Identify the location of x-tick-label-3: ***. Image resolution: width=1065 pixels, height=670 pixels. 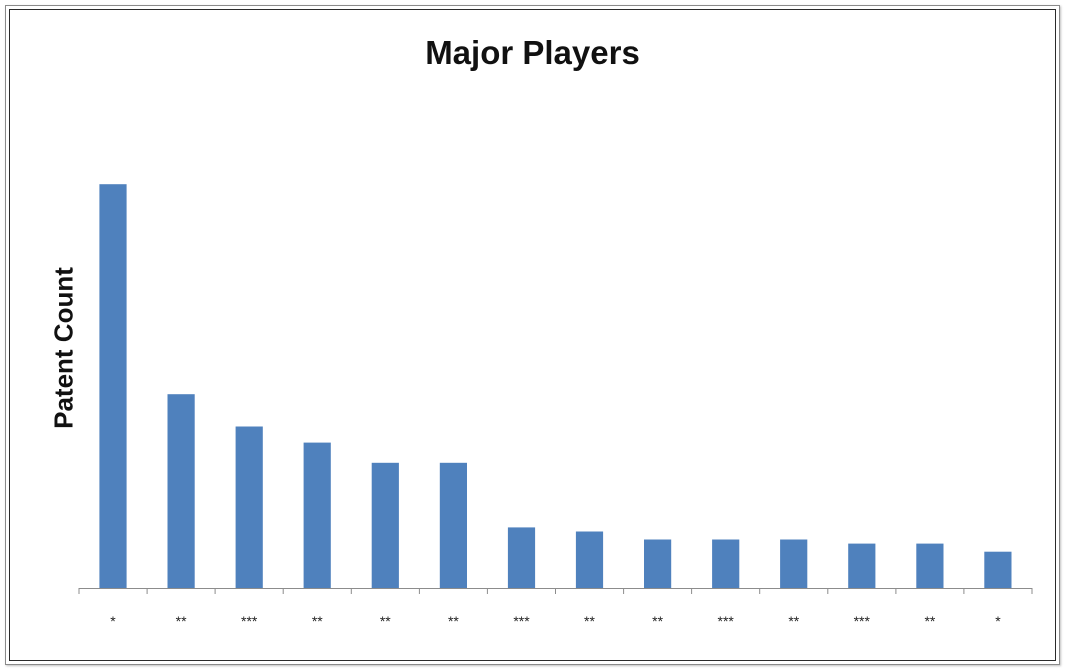
(249, 621).